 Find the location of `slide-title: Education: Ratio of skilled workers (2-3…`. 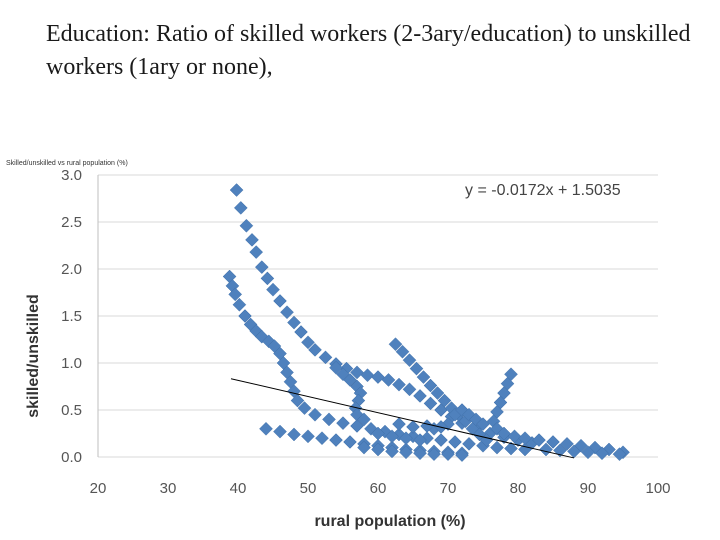

slide-title: Education: Ratio of skilled workers (2-3… is located at coordinates (368, 50).